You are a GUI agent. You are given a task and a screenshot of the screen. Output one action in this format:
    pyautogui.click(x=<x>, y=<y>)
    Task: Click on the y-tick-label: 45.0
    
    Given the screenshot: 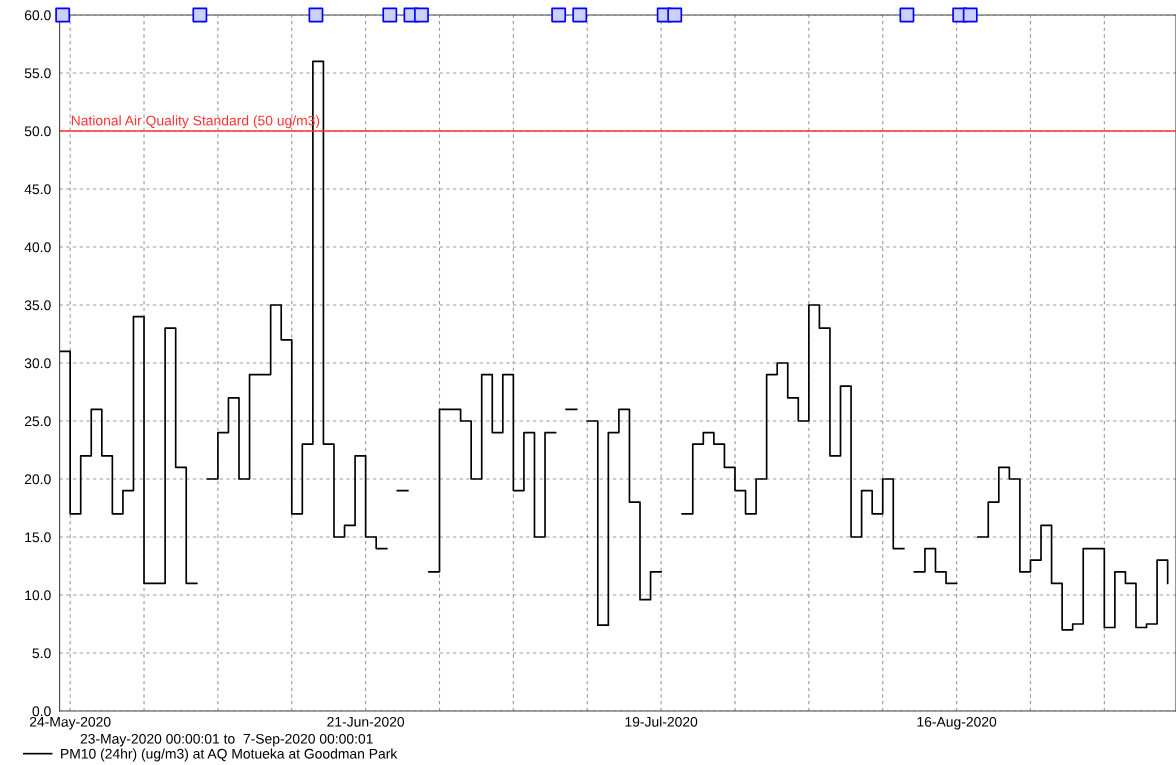 What is the action you would take?
    pyautogui.click(x=37, y=189)
    